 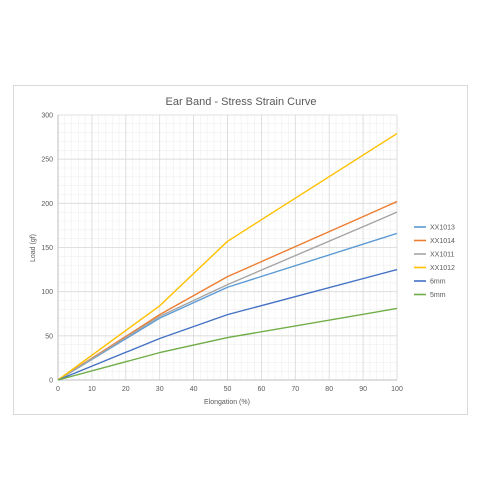 I want to click on x-tick-label: 30, so click(x=160, y=389).